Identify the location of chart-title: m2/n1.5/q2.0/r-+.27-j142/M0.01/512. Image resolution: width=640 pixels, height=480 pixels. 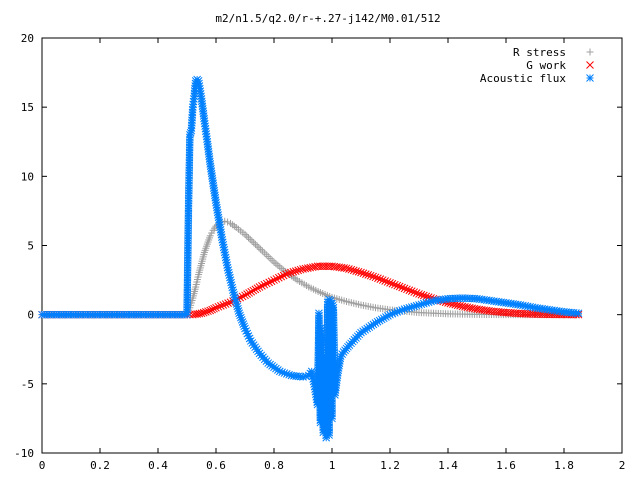
(327, 18).